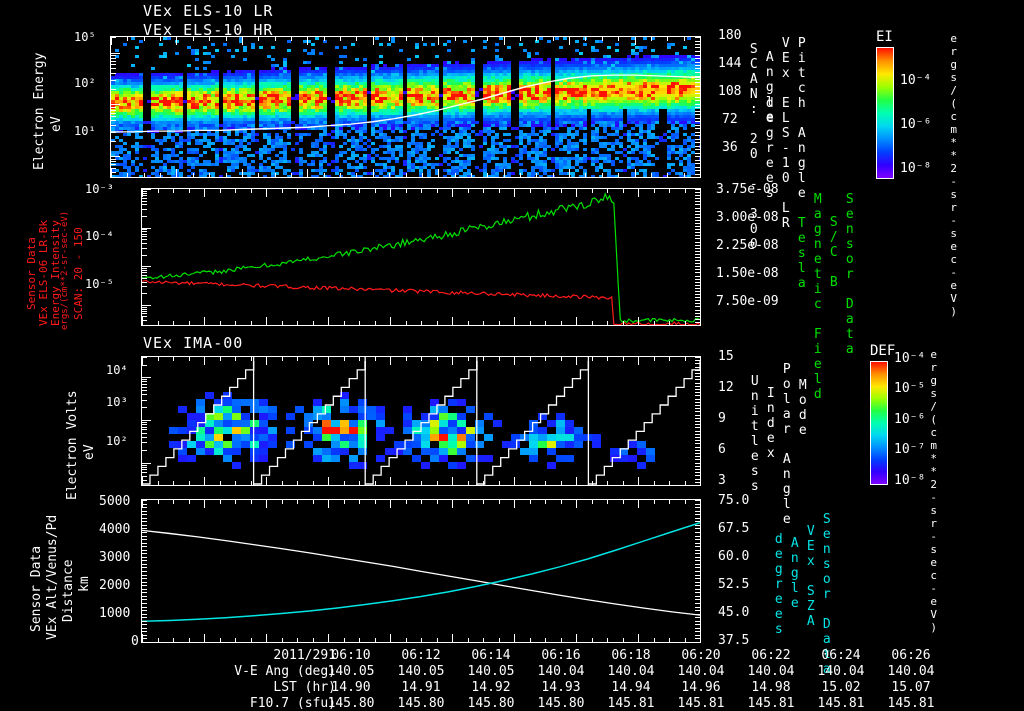 This screenshot has height=711, width=1024. Describe the element at coordinates (421, 571) in the screenshot. I see `panel4-plot-area` at that location.